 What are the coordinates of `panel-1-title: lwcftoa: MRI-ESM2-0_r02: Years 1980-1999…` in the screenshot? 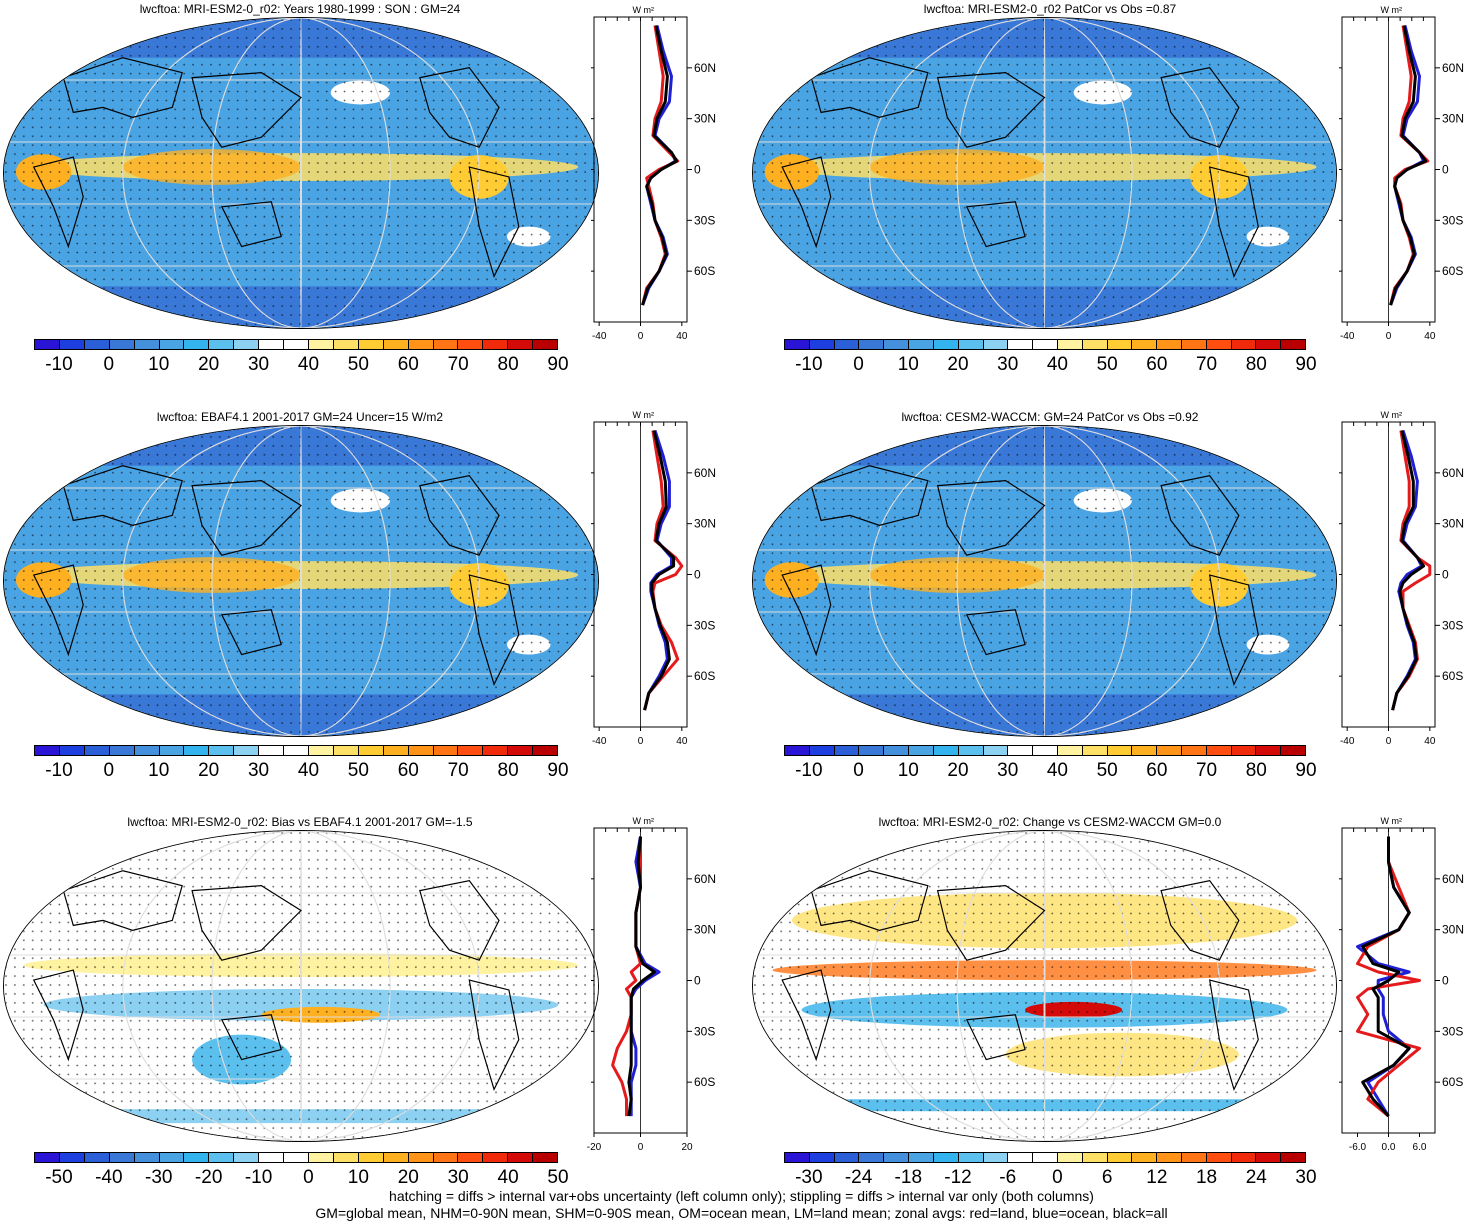 It's located at (300, 9).